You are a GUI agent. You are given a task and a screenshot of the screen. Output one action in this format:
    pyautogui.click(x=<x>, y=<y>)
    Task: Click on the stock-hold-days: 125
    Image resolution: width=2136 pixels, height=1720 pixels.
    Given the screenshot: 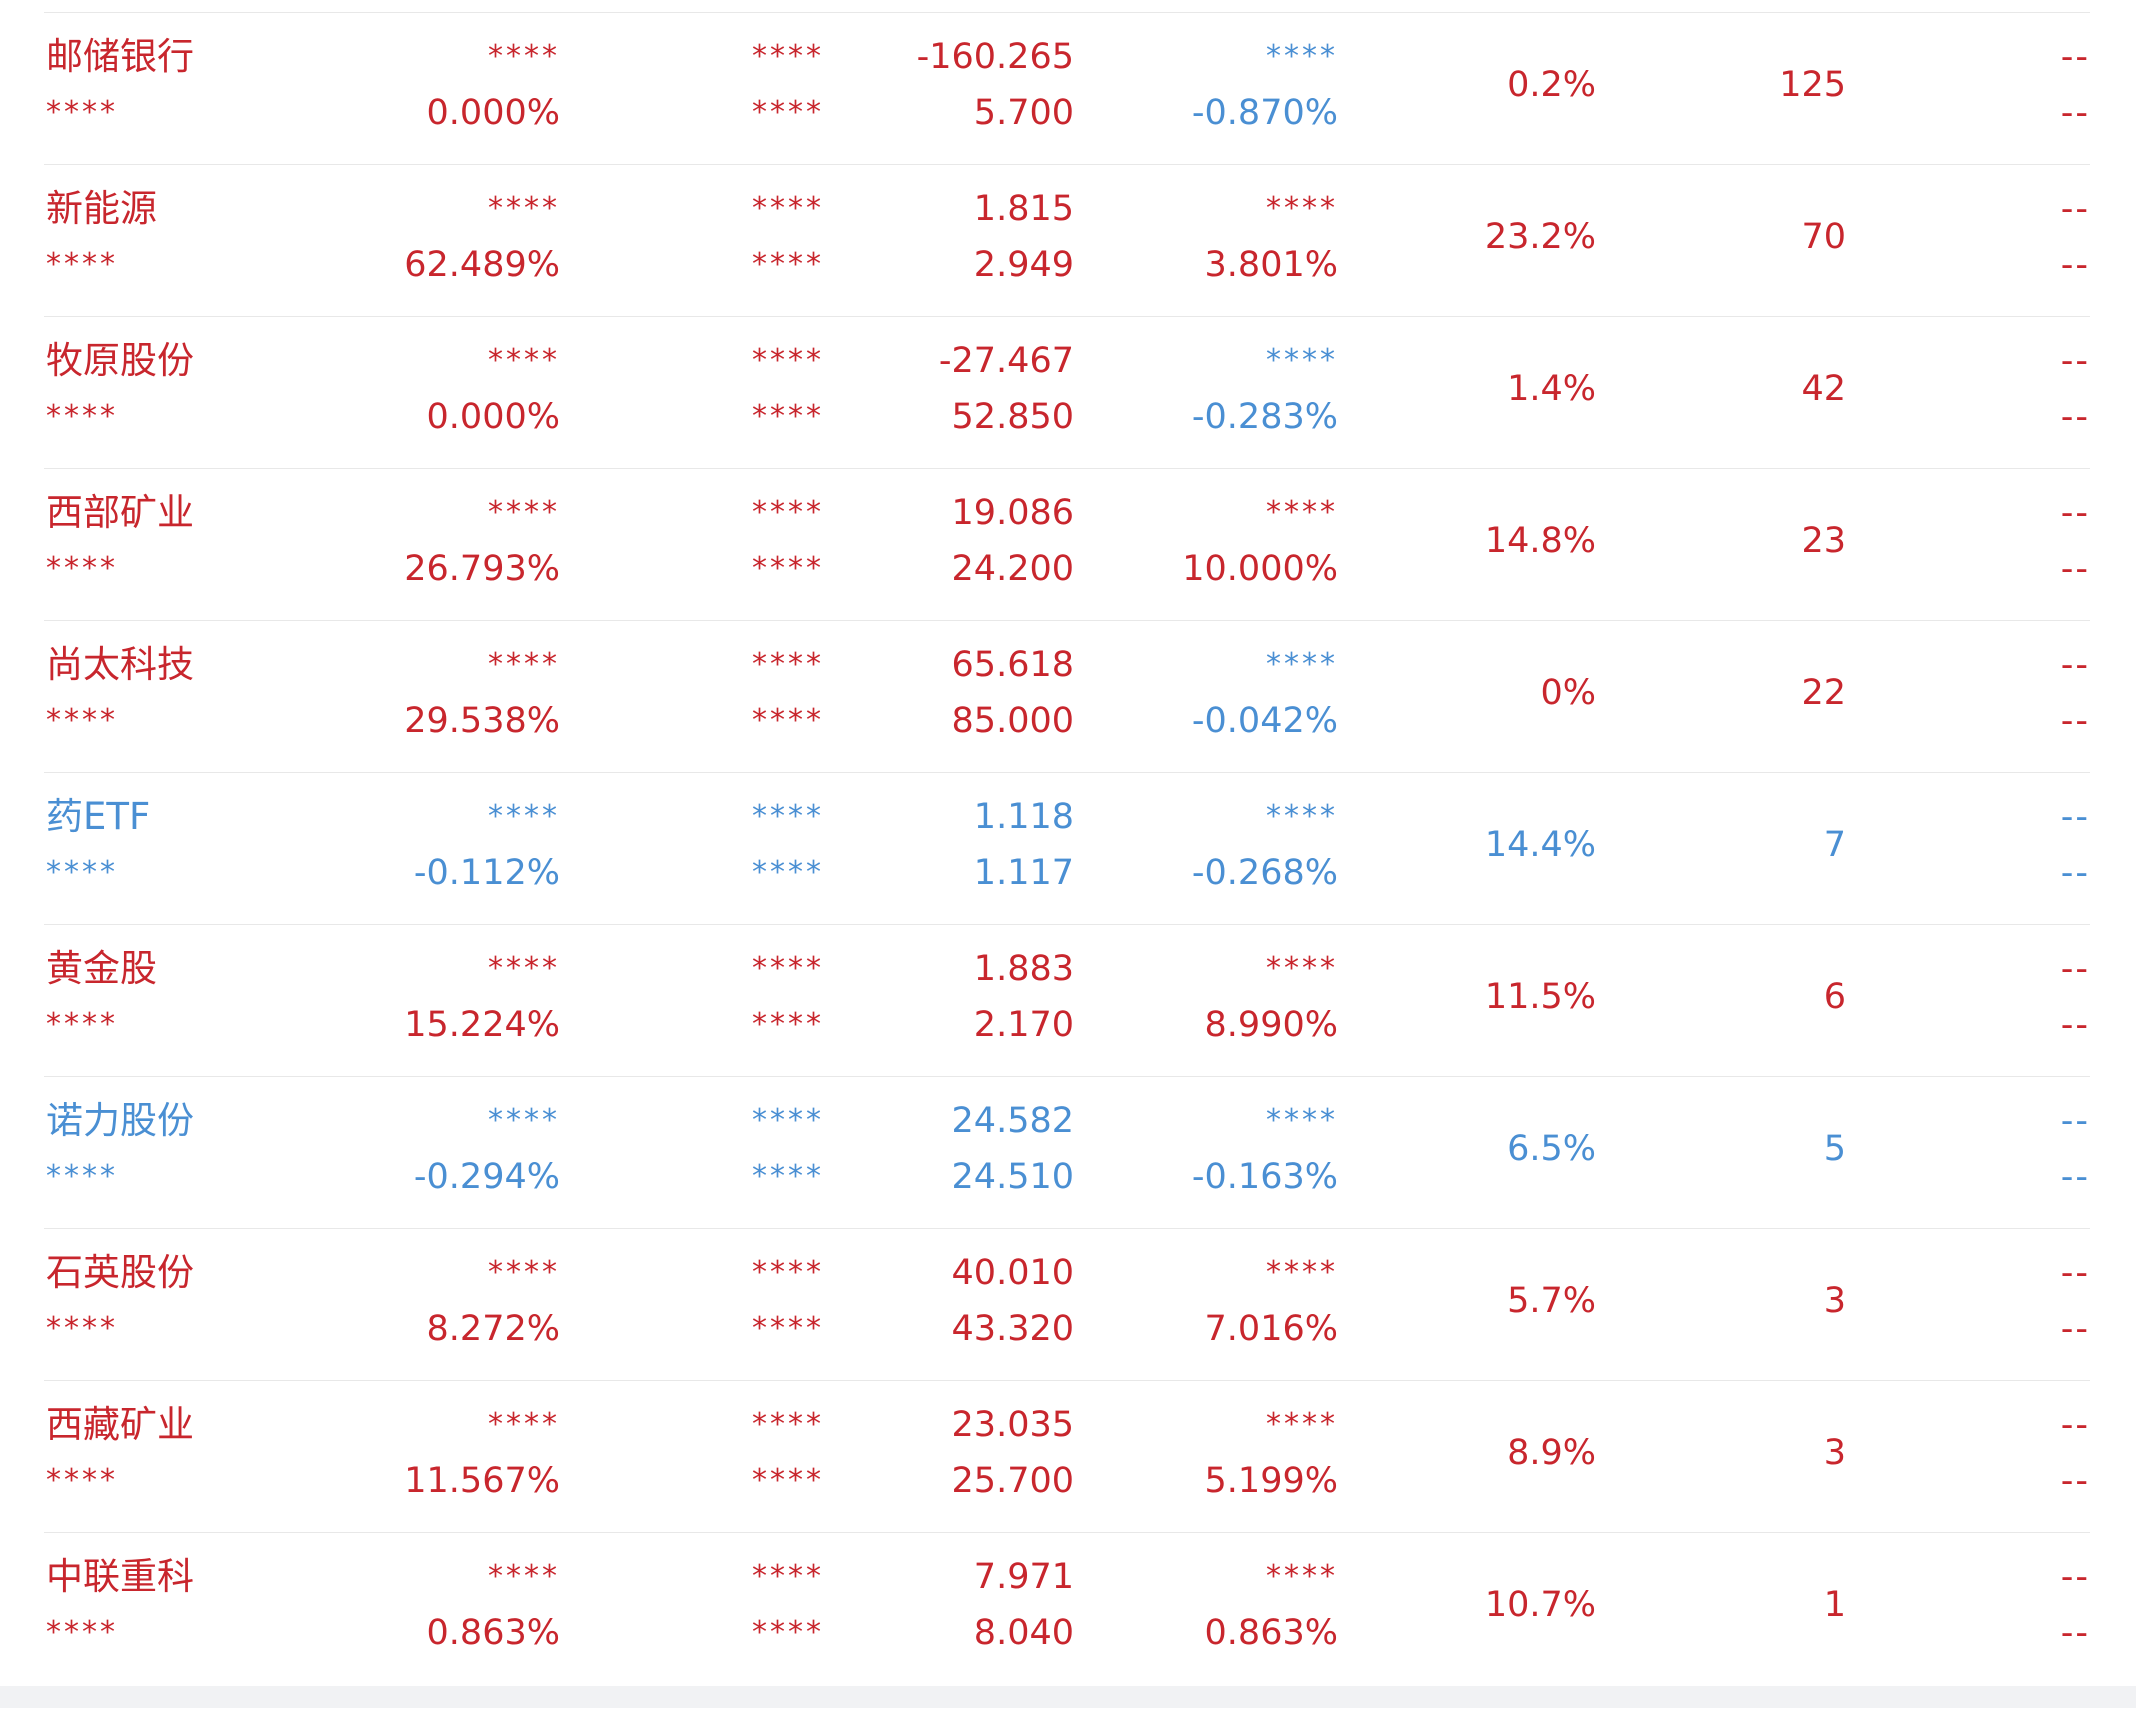 What is the action you would take?
    pyautogui.click(x=1812, y=85)
    